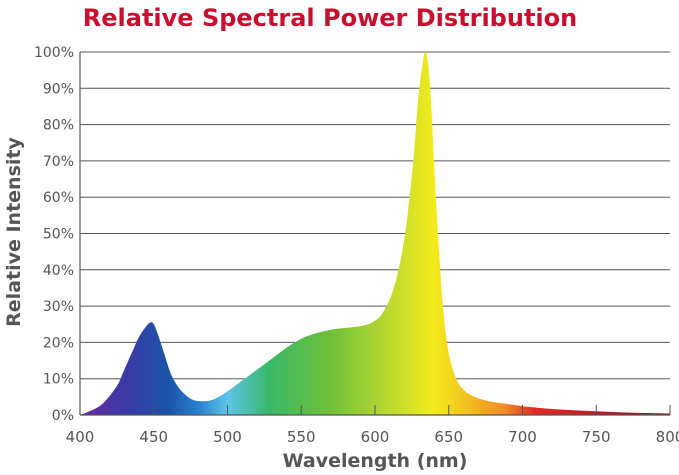 This screenshot has height=475, width=679. I want to click on x-tick-label: 600, so click(375, 437).